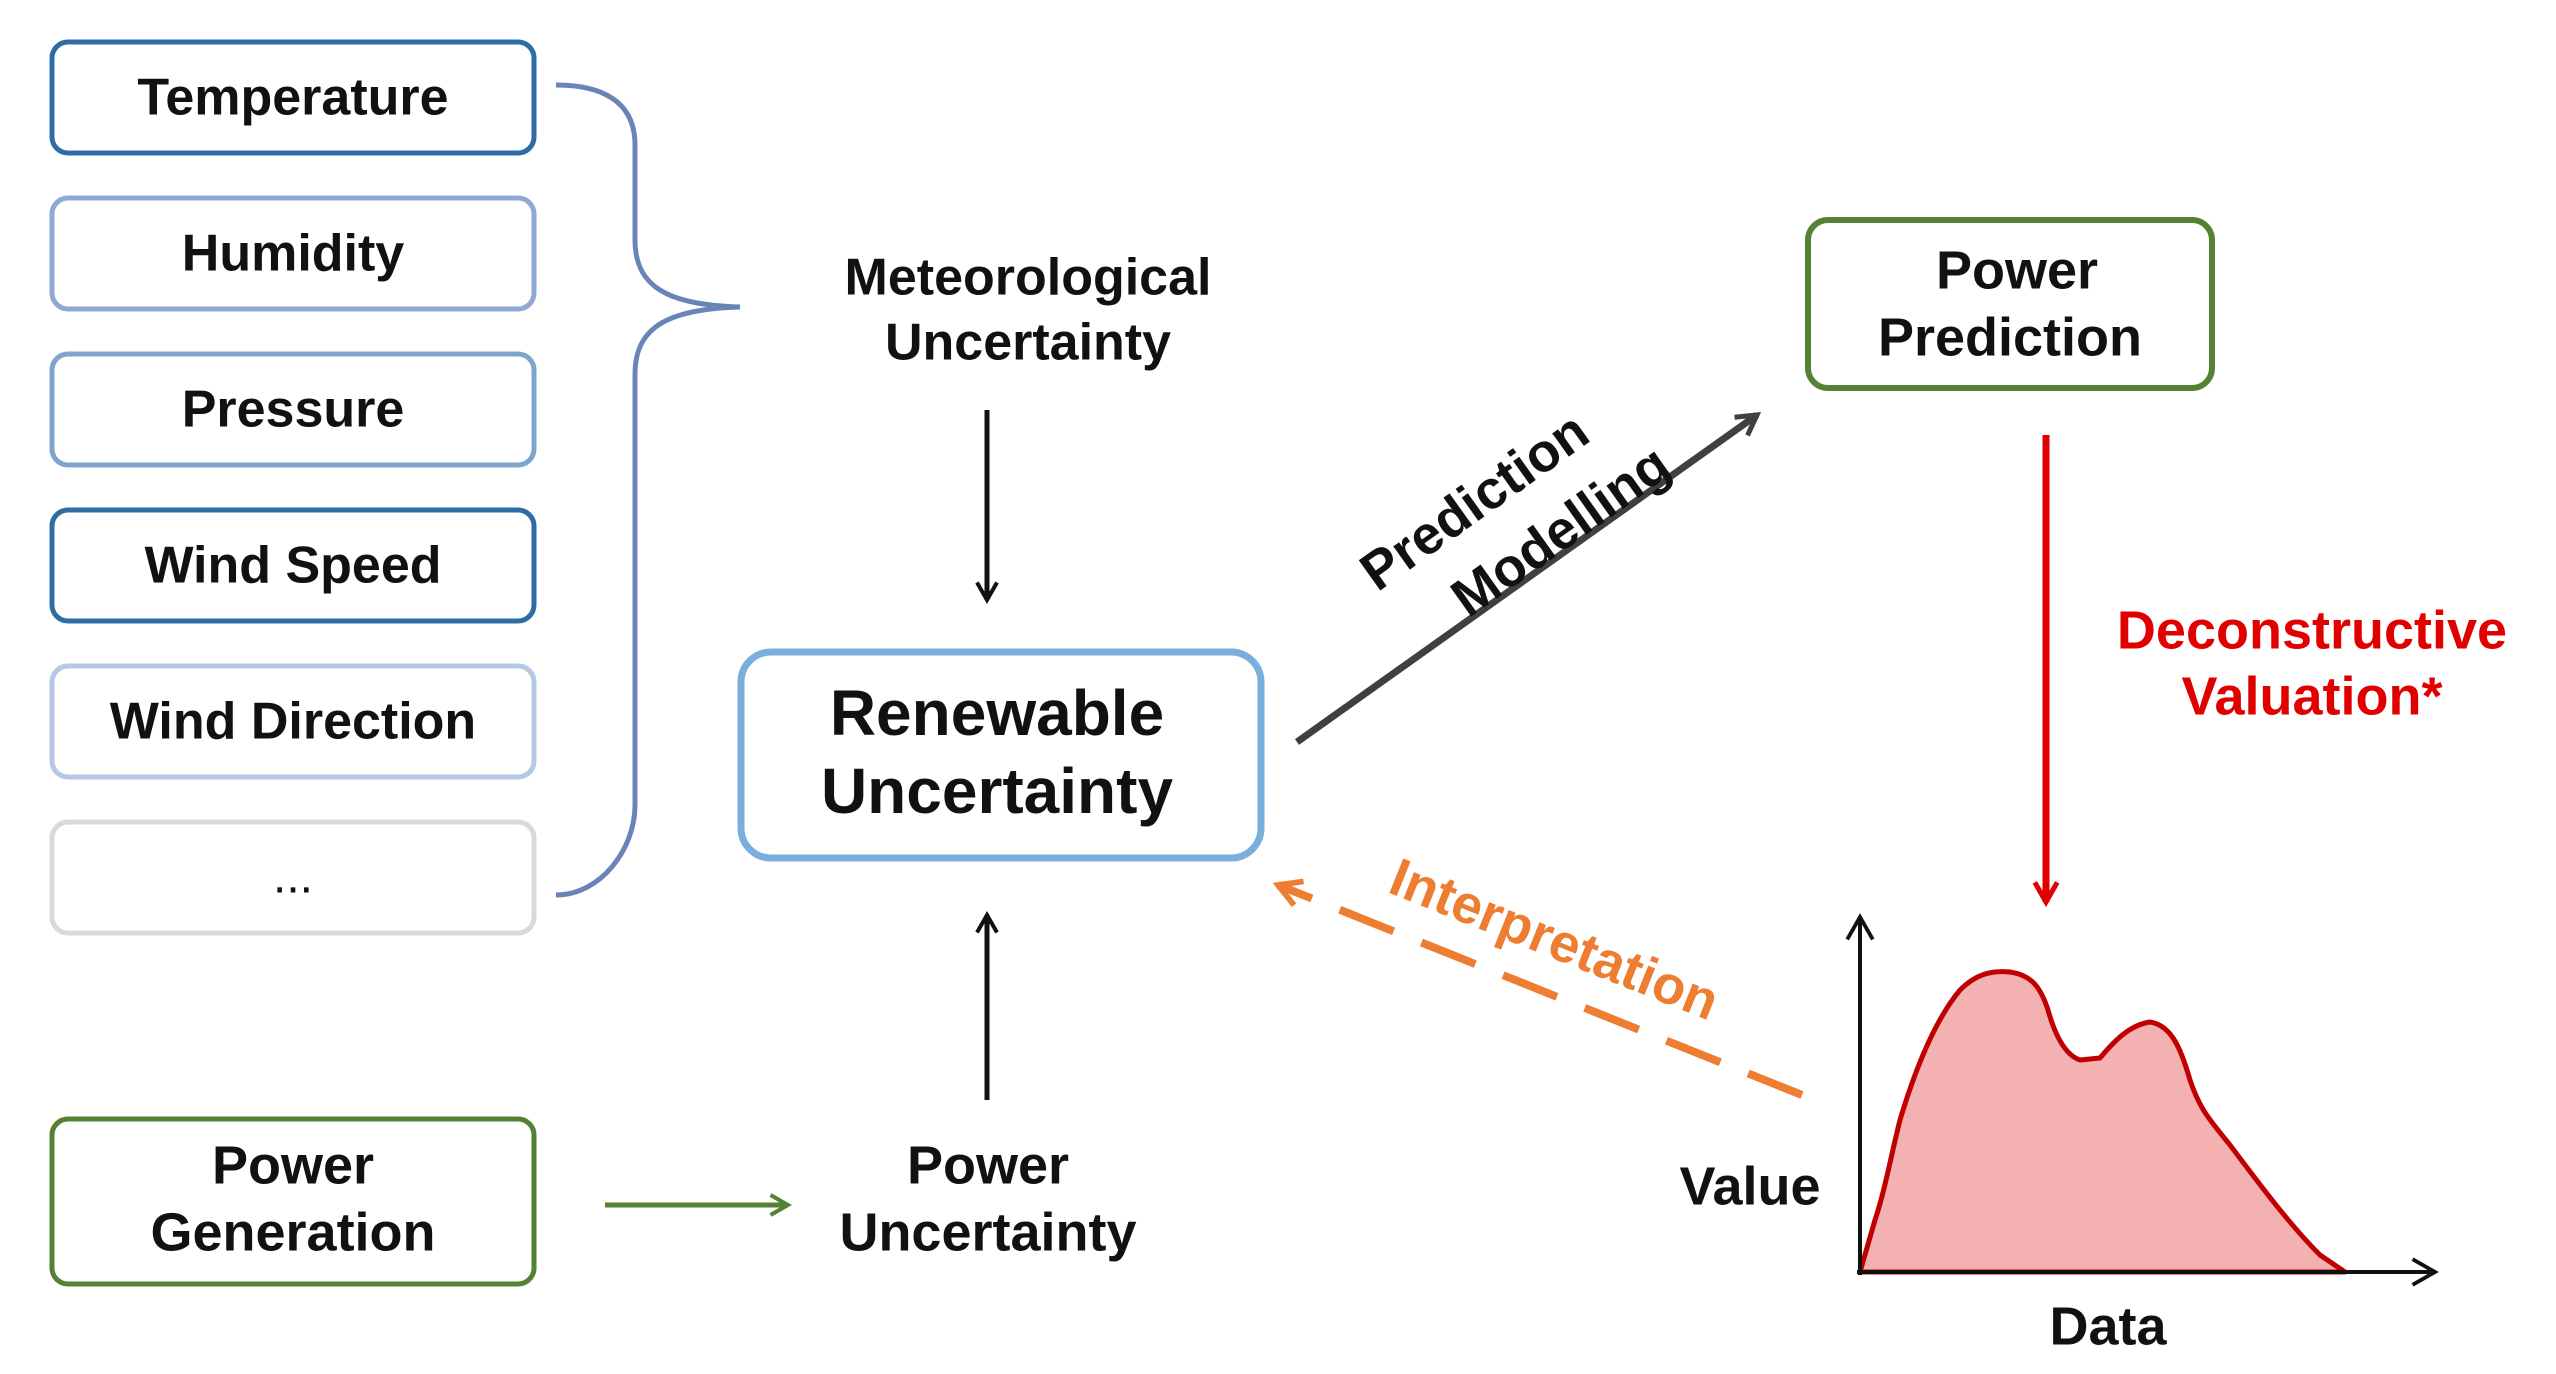  I want to click on variable-label-pressure: Pressure, so click(293, 410).